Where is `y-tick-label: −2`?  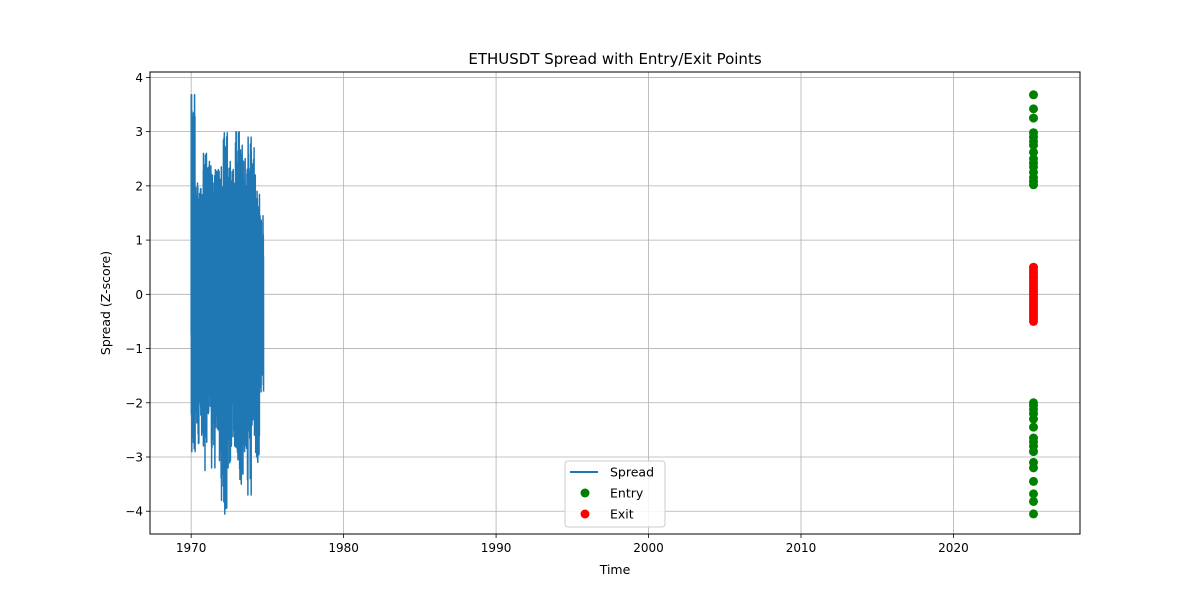
y-tick-label: −2 is located at coordinates (134, 403).